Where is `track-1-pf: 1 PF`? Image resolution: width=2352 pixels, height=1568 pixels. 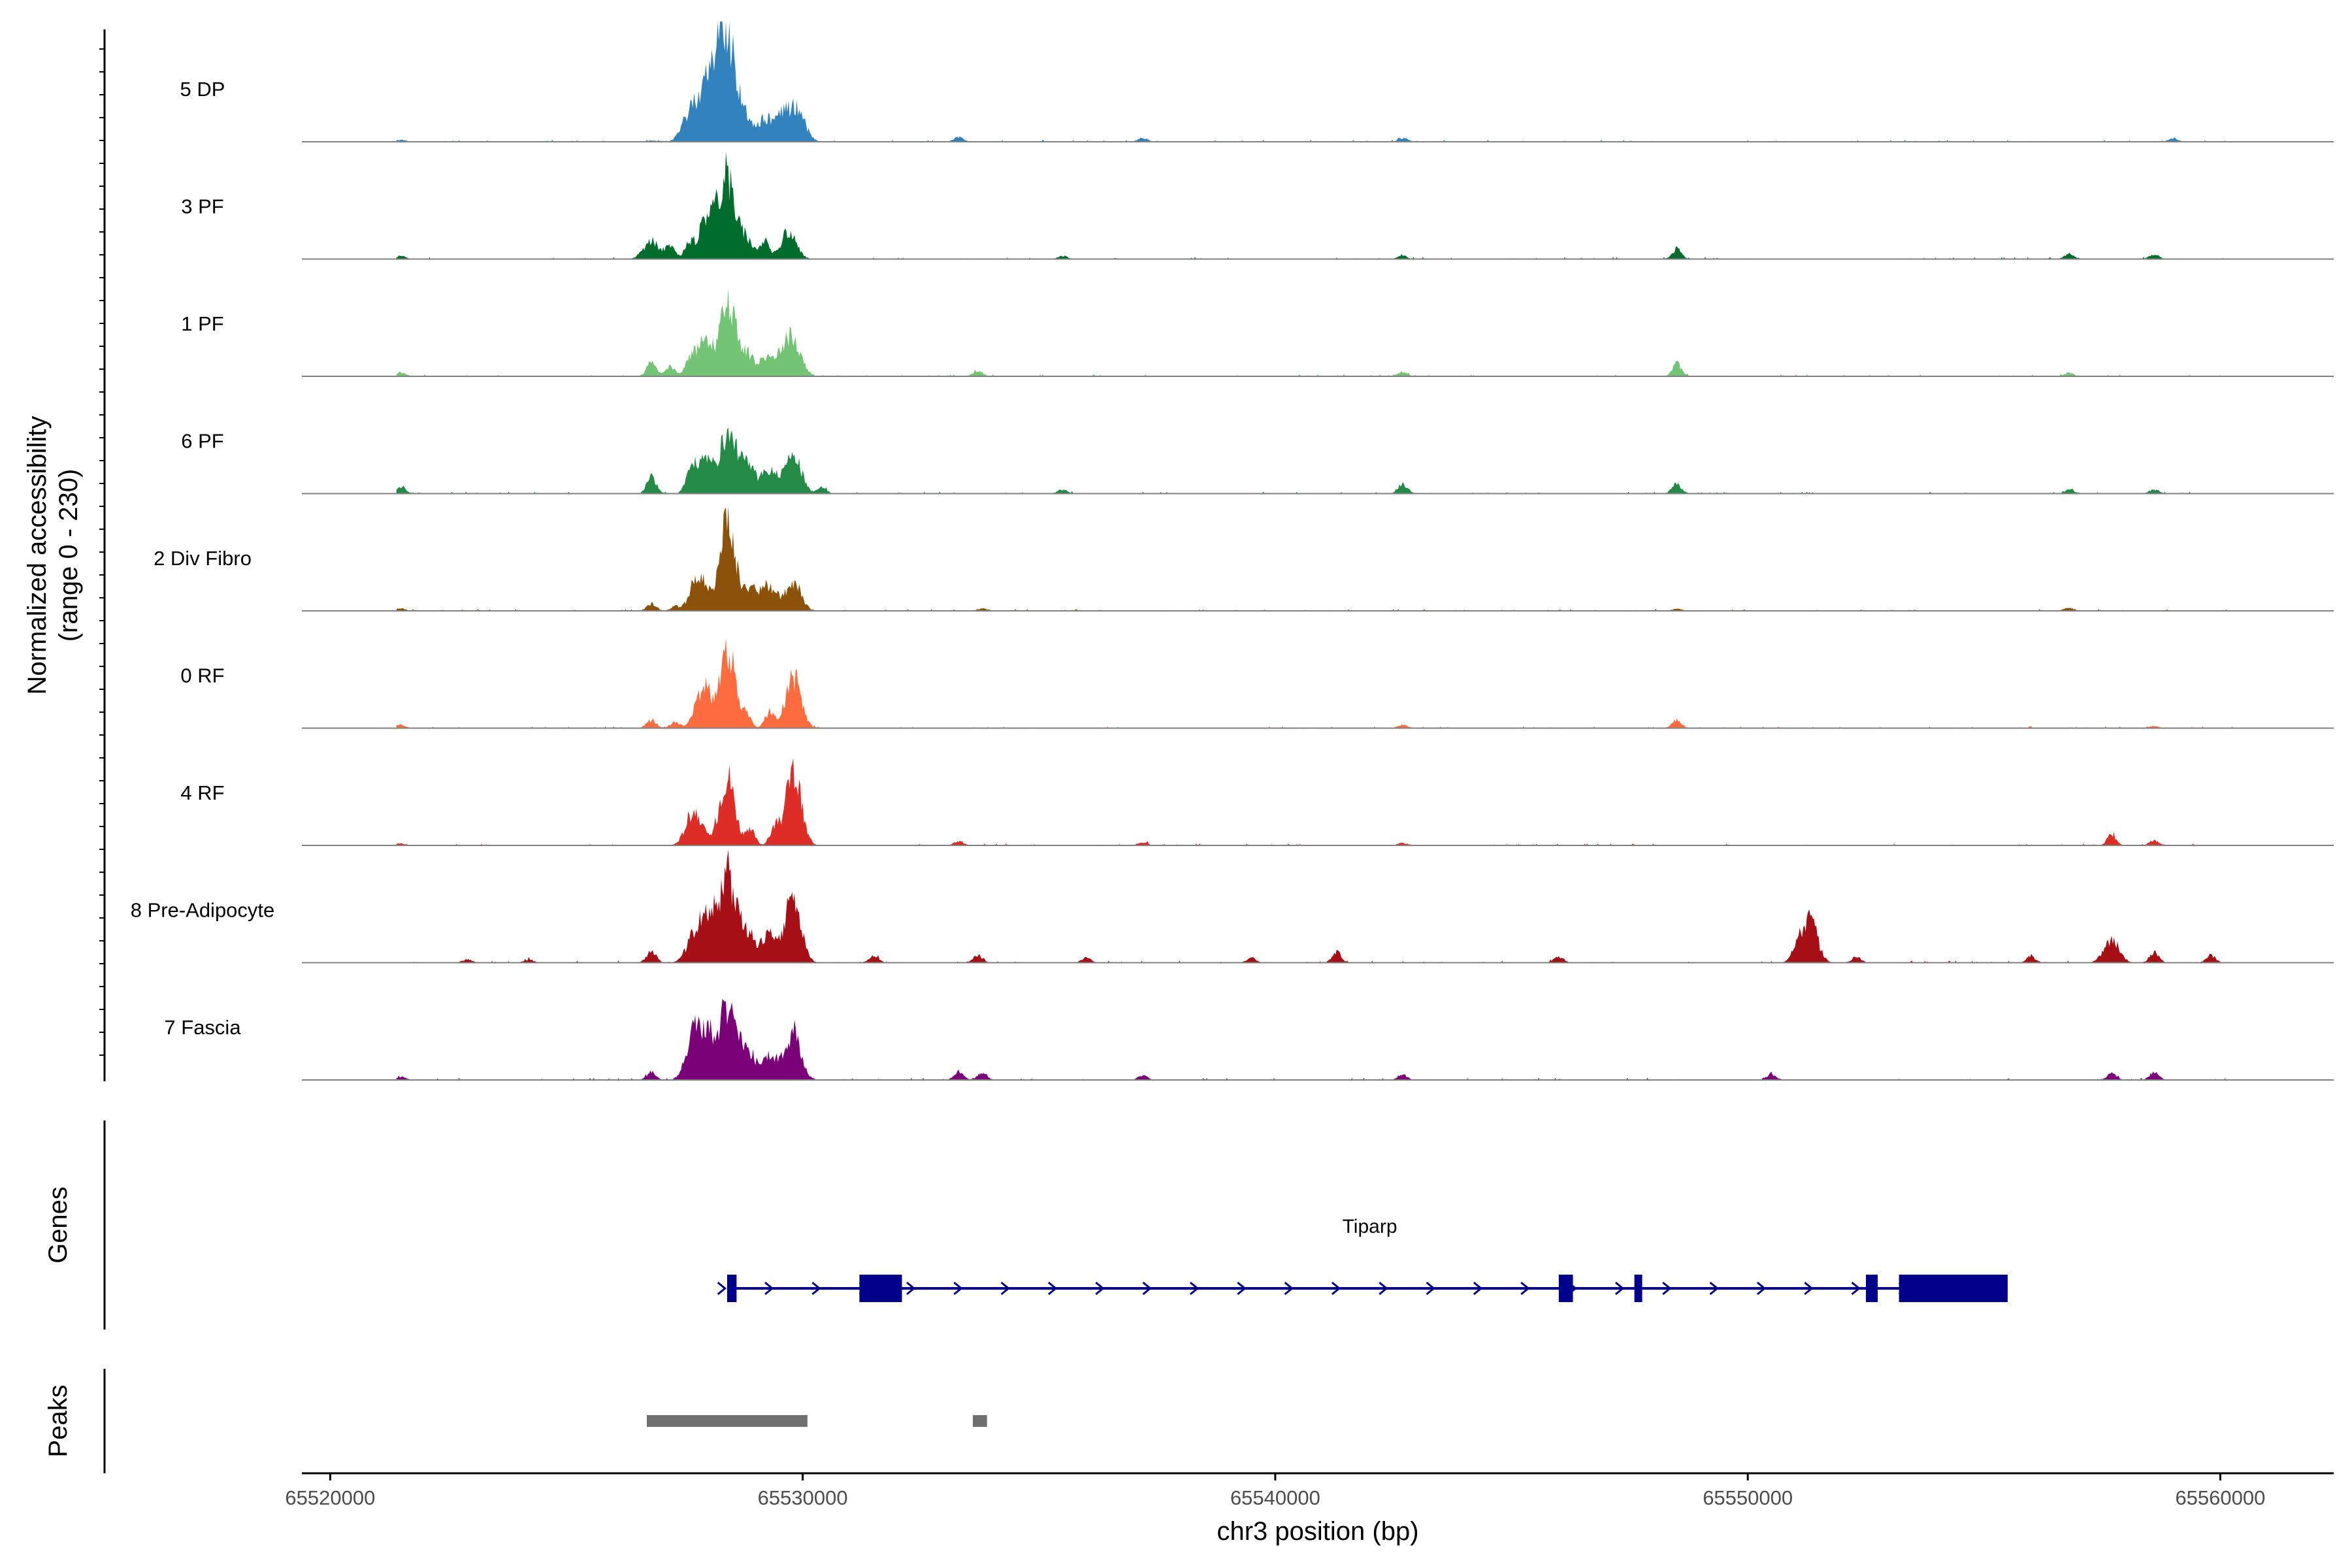
track-1-pf: 1 PF is located at coordinates (1257, 332).